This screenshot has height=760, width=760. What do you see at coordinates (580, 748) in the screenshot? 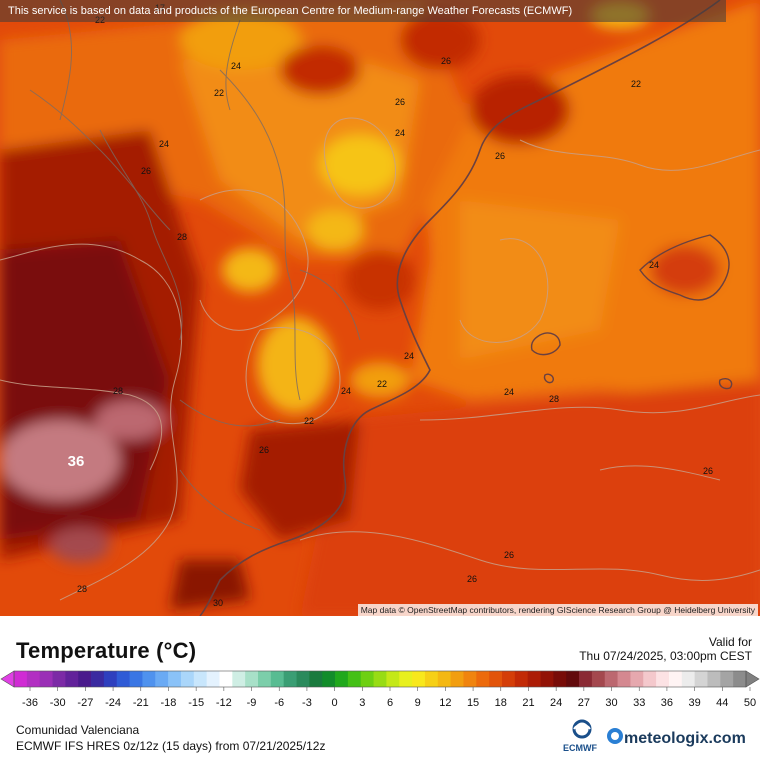
I see `ecmwf-logo-text: ECMWF` at bounding box center [580, 748].